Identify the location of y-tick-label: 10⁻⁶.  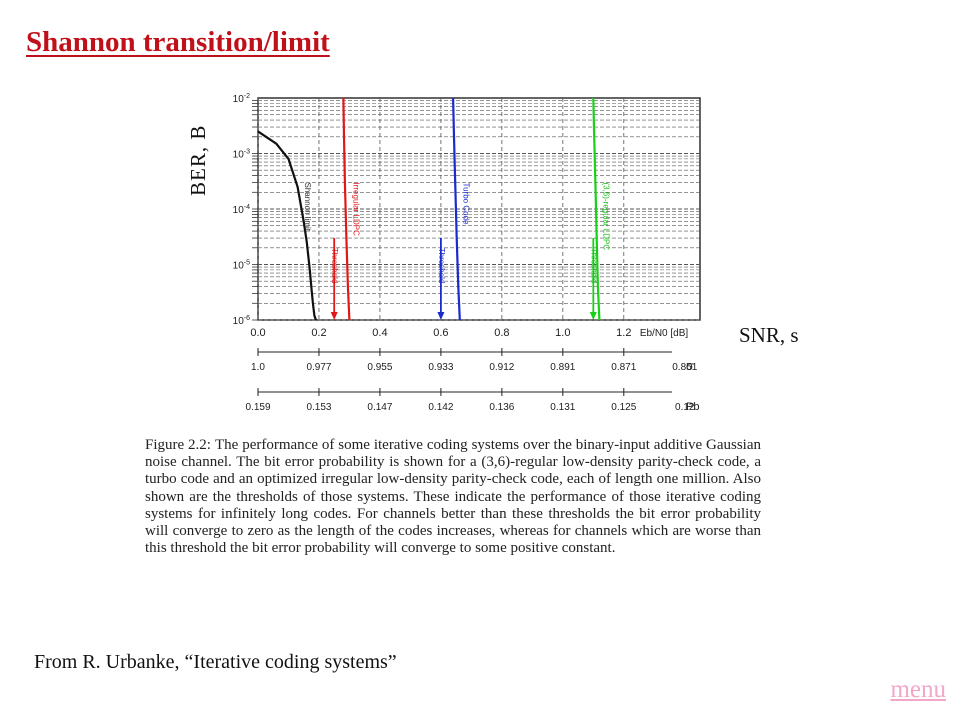
(241, 321).